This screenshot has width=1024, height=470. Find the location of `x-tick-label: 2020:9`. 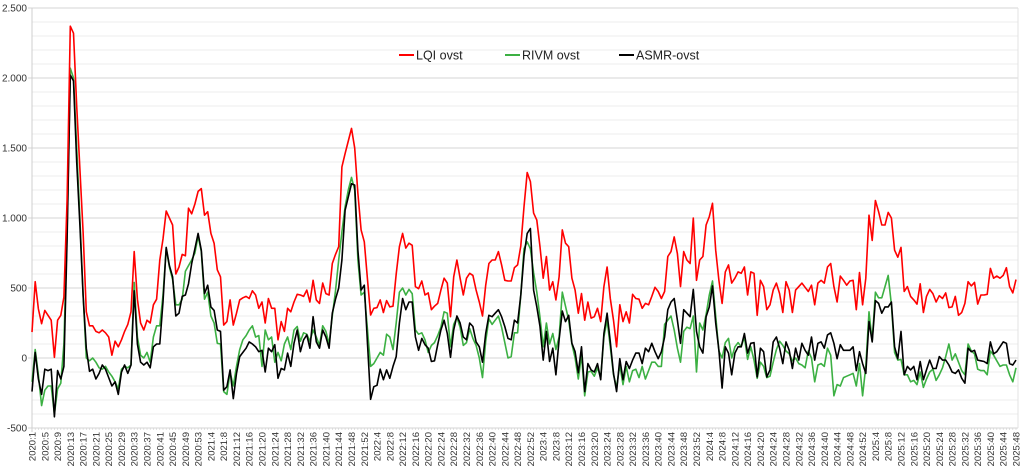

x-tick-label: 2020:9 is located at coordinates (58, 446).